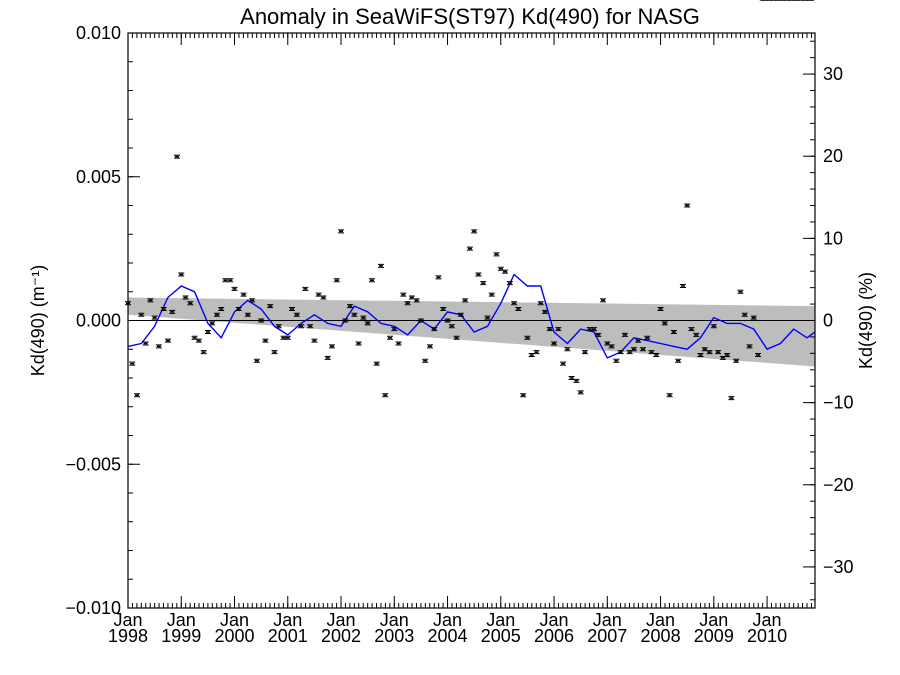 This screenshot has width=900, height=675. What do you see at coordinates (833, 74) in the screenshot?
I see `y2-tick-label: 30` at bounding box center [833, 74].